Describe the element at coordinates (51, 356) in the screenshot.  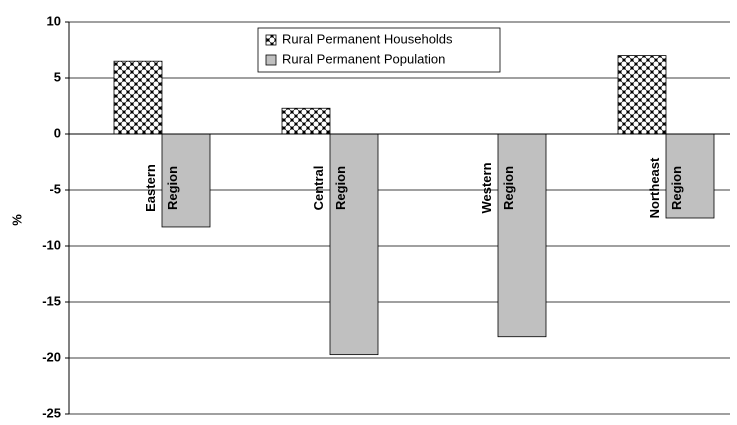
I see `y-tick-label: -20` at that location.